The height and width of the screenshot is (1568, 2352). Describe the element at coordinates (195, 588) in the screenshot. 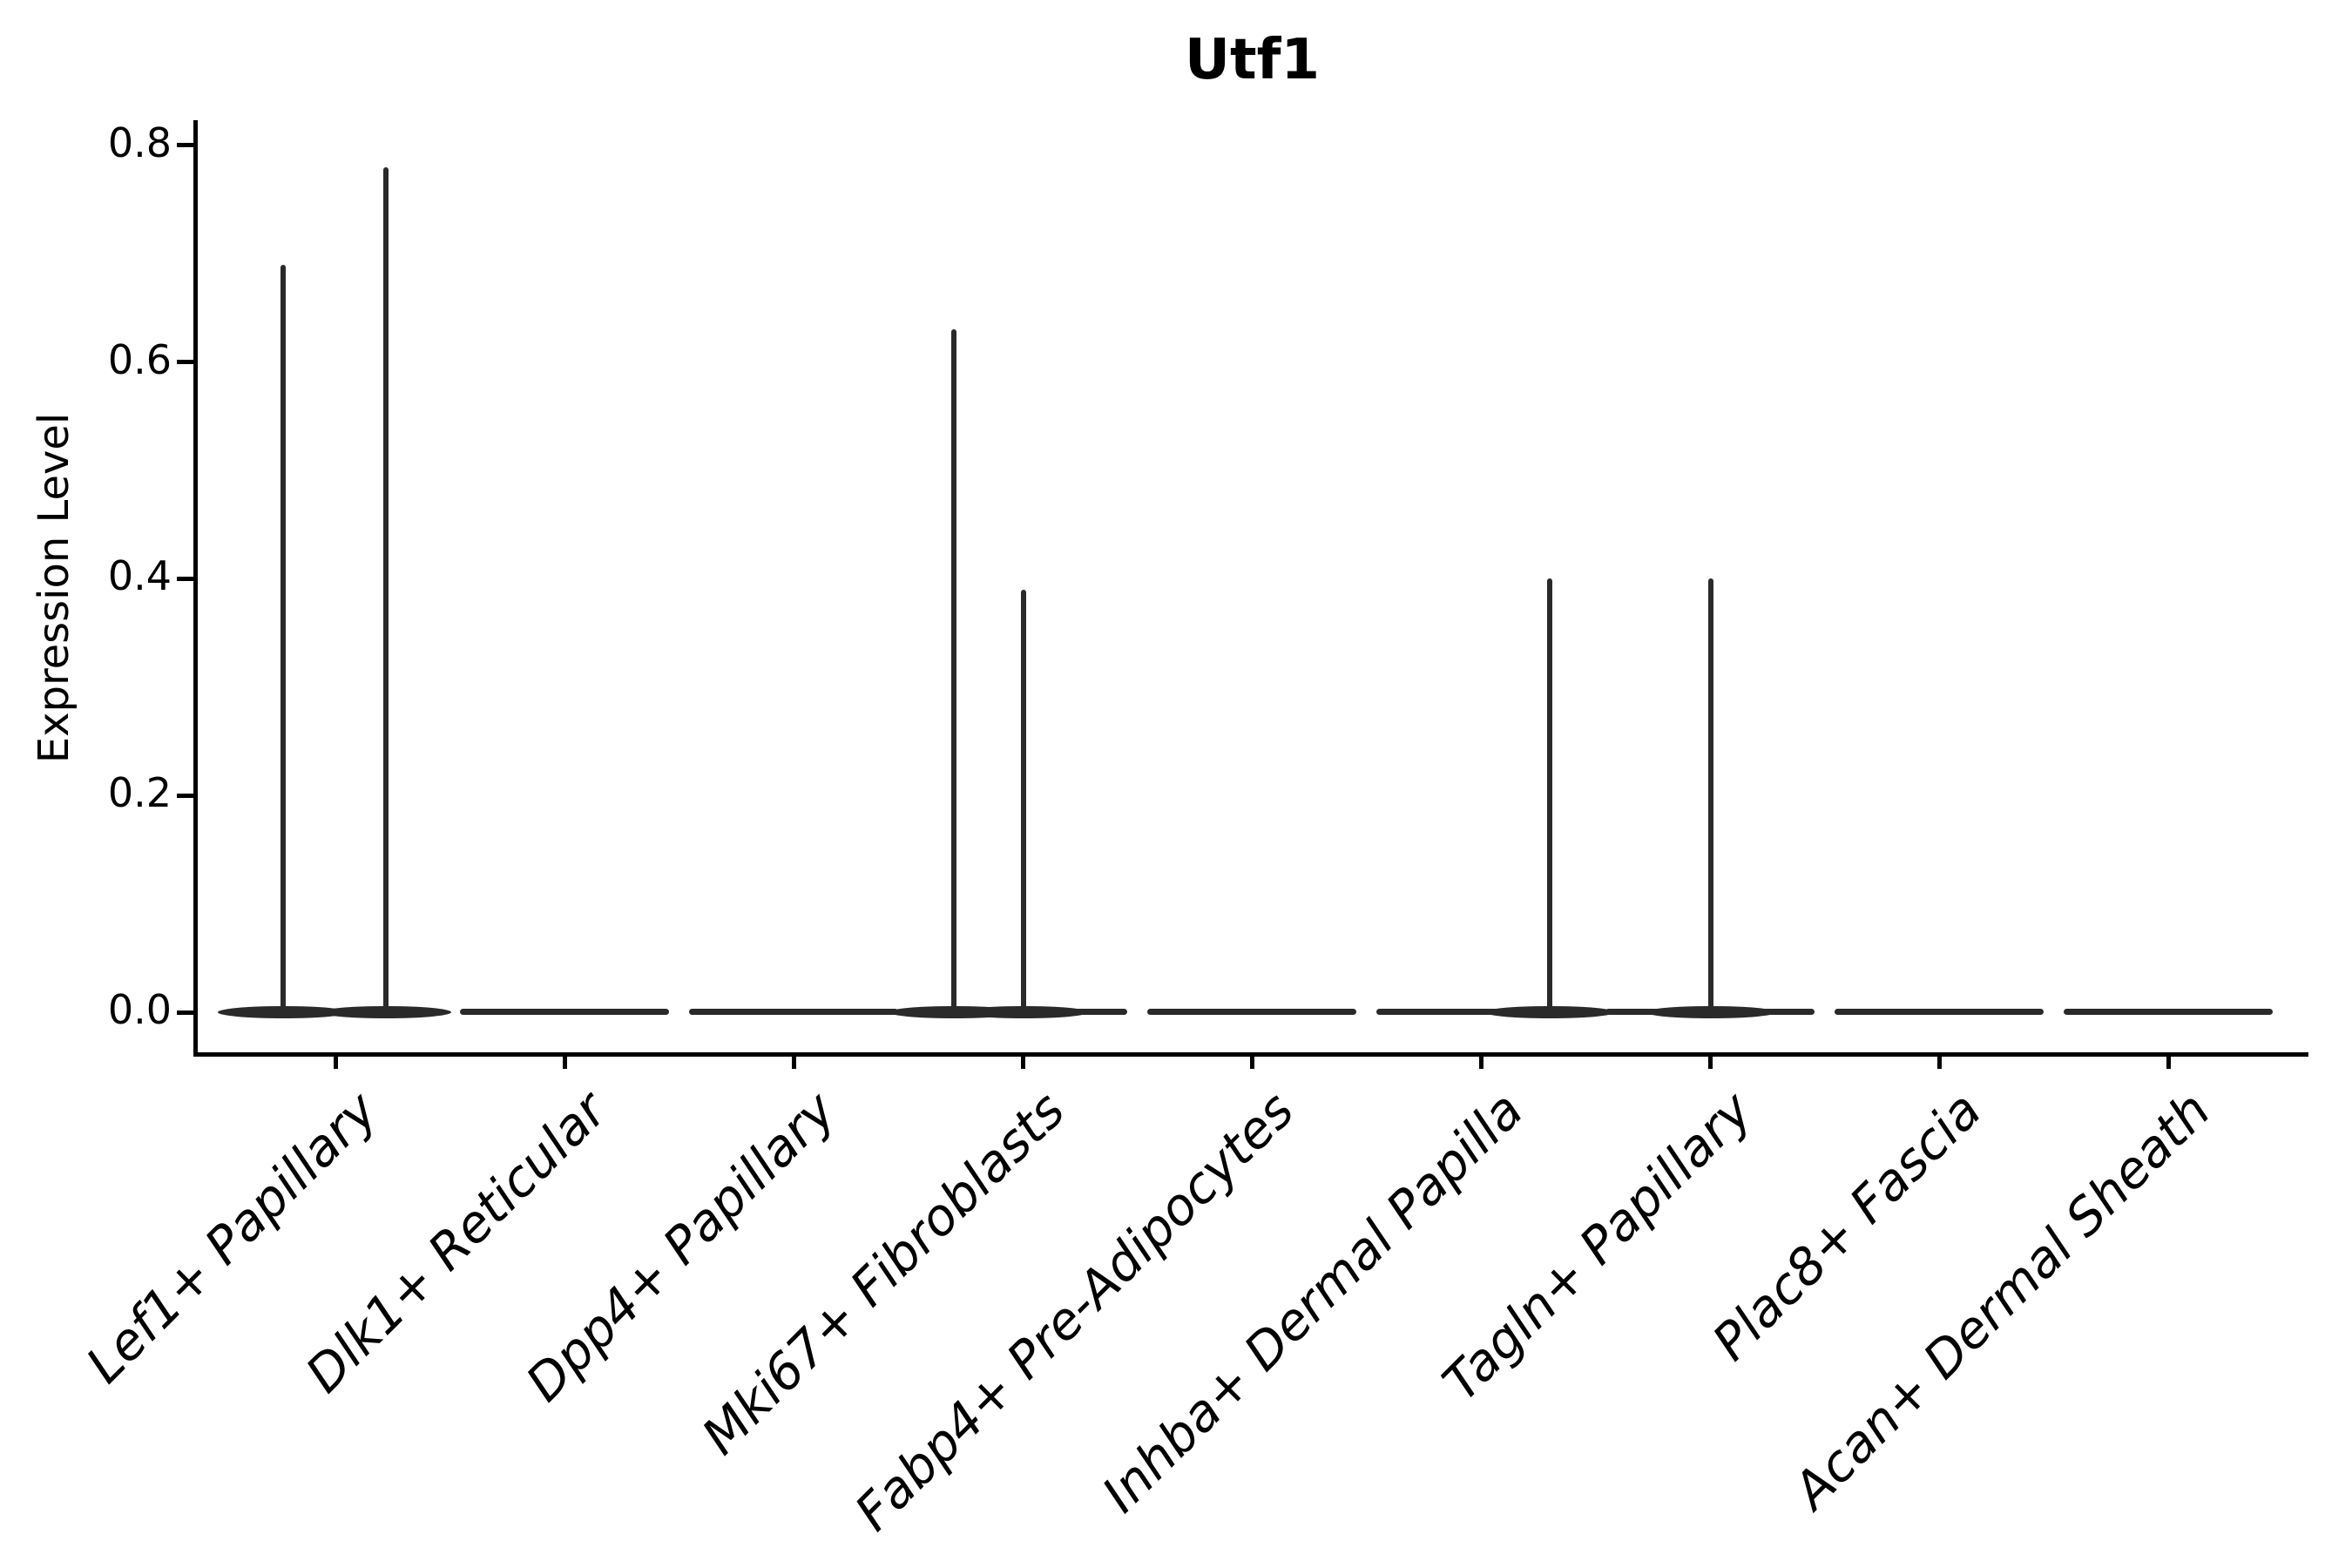

I see `y-axis-spine` at that location.